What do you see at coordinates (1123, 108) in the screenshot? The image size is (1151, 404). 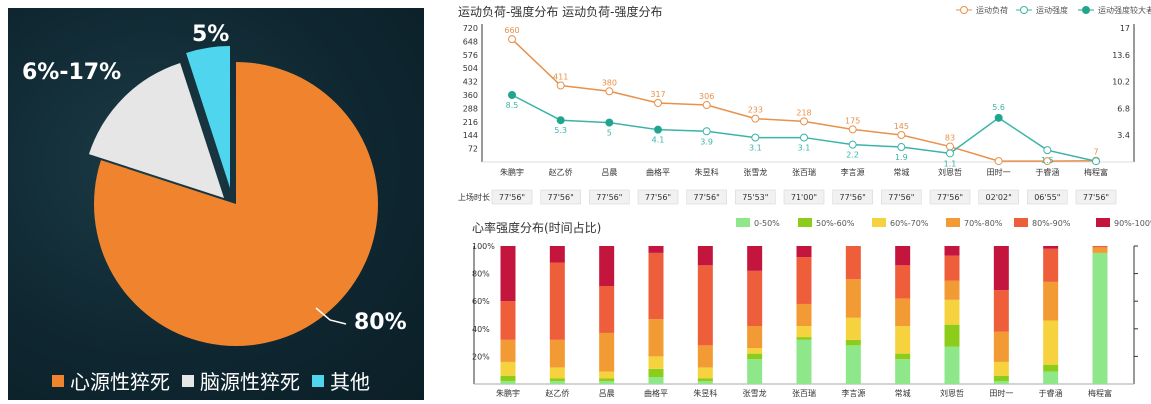 I see `right-tick-label: 6.8` at bounding box center [1123, 108].